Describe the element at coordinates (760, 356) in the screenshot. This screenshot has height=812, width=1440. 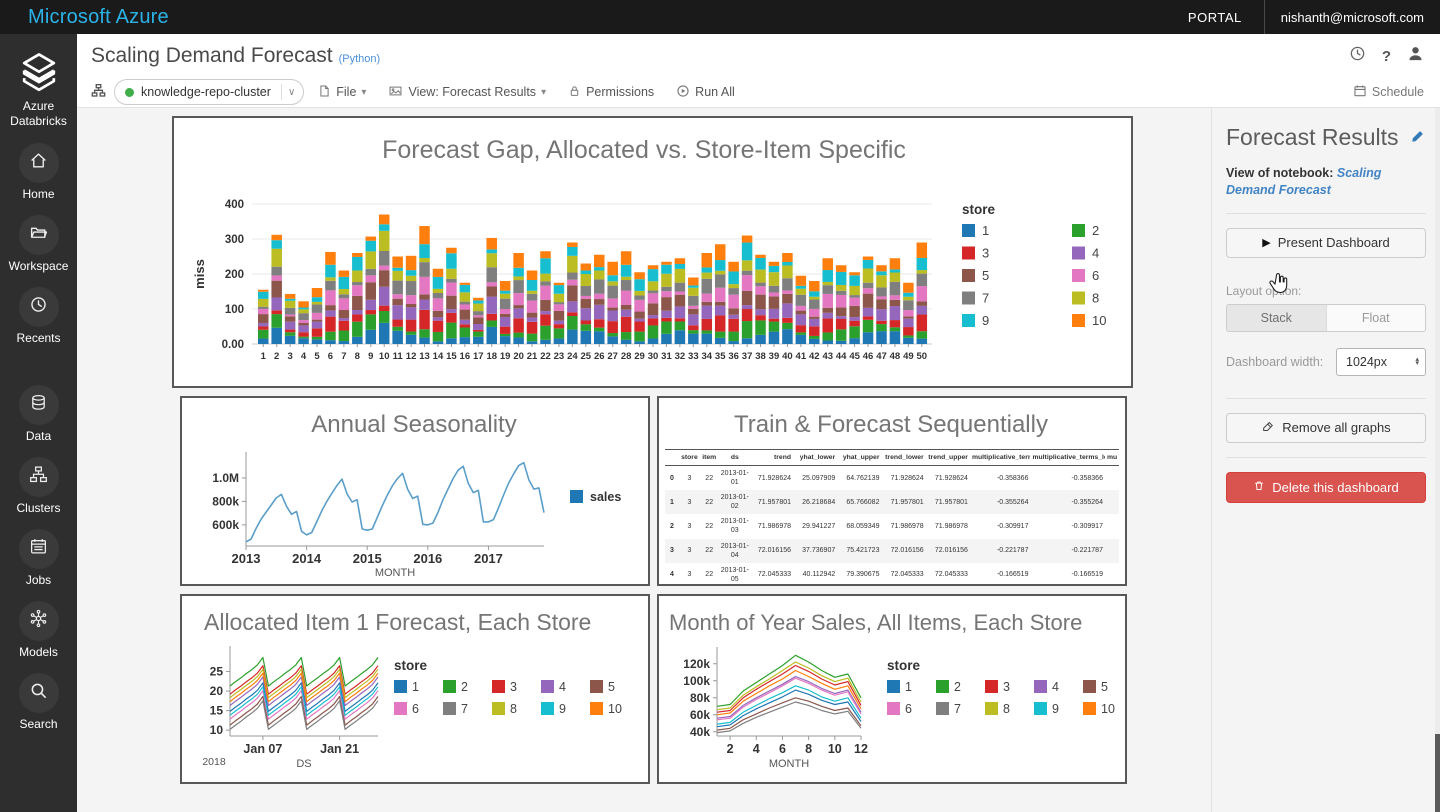
I see `svg-text: 38` at that location.